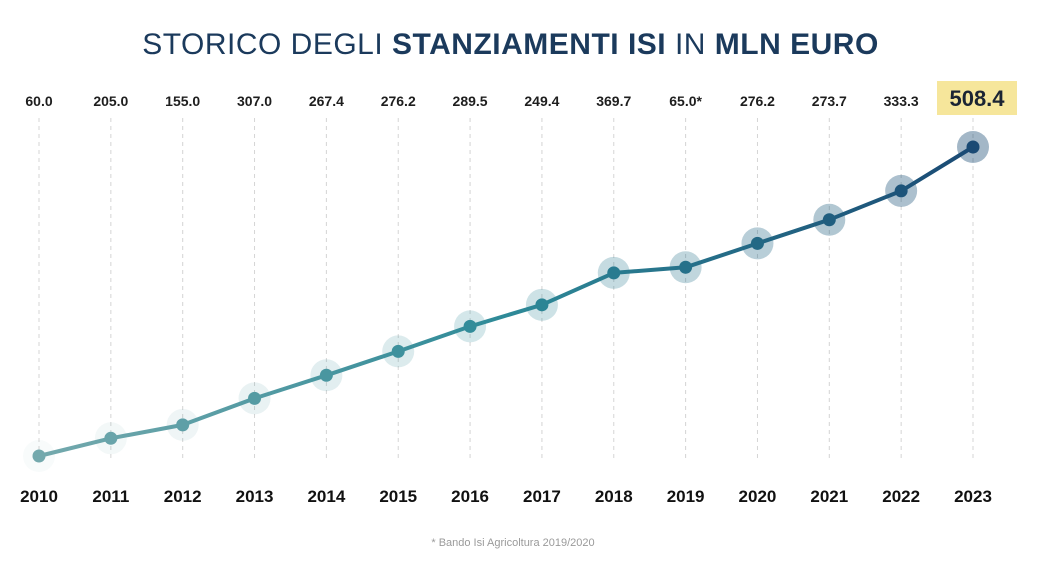 The image size is (1053, 570). Describe the element at coordinates (758, 496) in the screenshot. I see `x-tick-label: 2020` at that location.